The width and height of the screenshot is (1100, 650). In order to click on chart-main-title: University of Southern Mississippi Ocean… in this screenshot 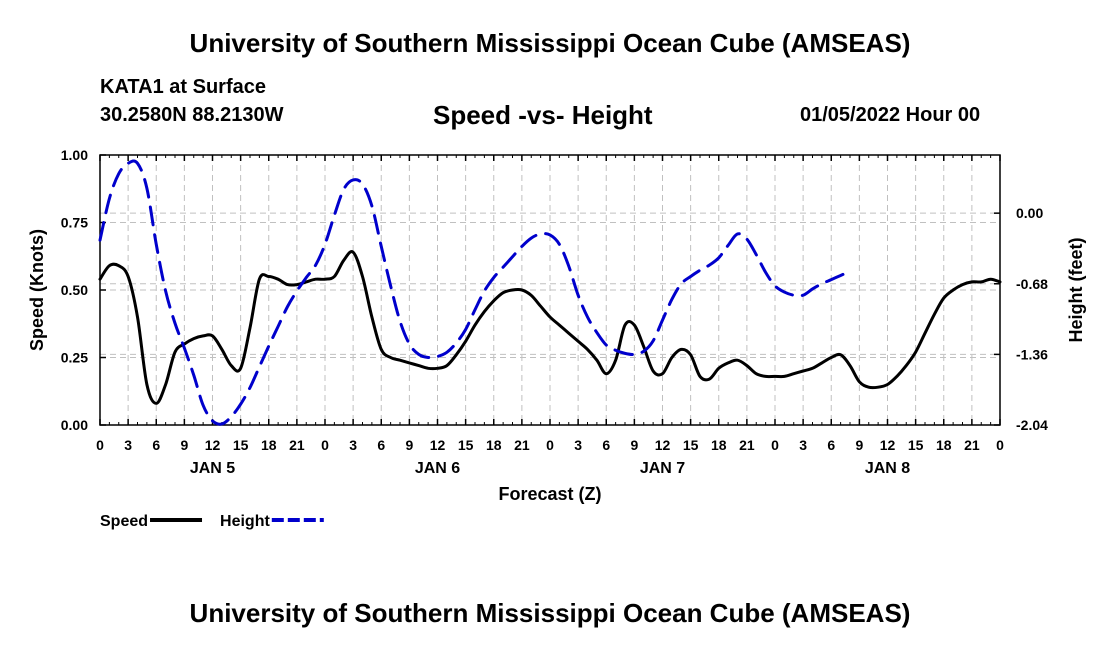, I will do `click(550, 43)`.